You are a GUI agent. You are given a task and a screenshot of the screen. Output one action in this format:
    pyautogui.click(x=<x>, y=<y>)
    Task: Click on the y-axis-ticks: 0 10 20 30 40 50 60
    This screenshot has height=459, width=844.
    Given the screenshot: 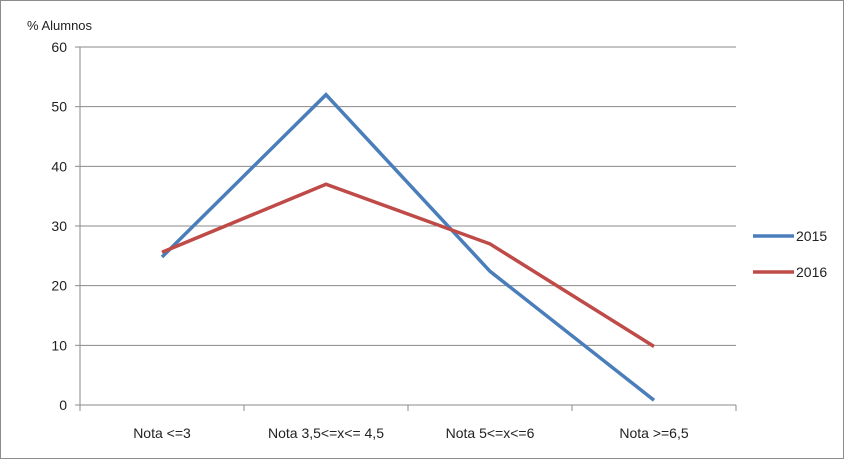 What is the action you would take?
    pyautogui.click(x=66, y=226)
    